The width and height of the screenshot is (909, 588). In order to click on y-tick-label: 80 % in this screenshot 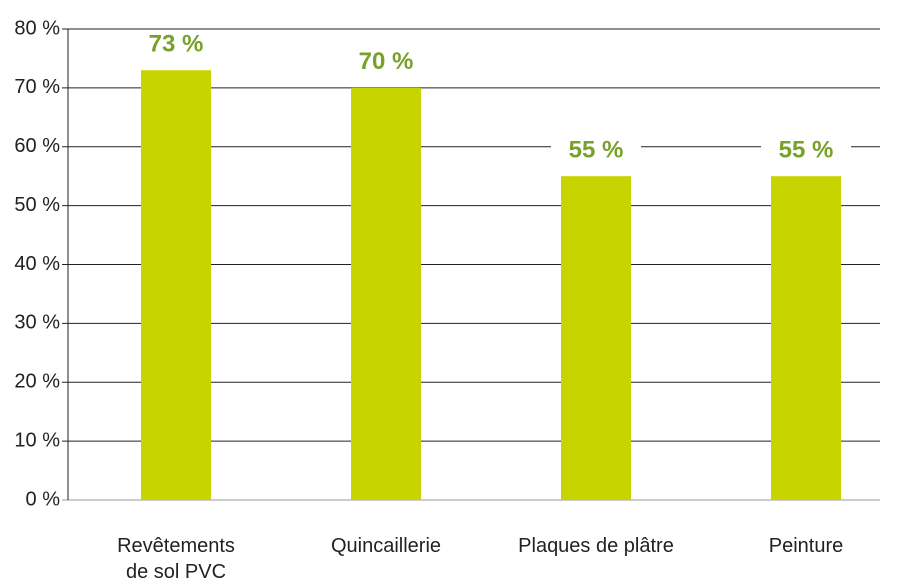, I will do `click(37, 28)`.